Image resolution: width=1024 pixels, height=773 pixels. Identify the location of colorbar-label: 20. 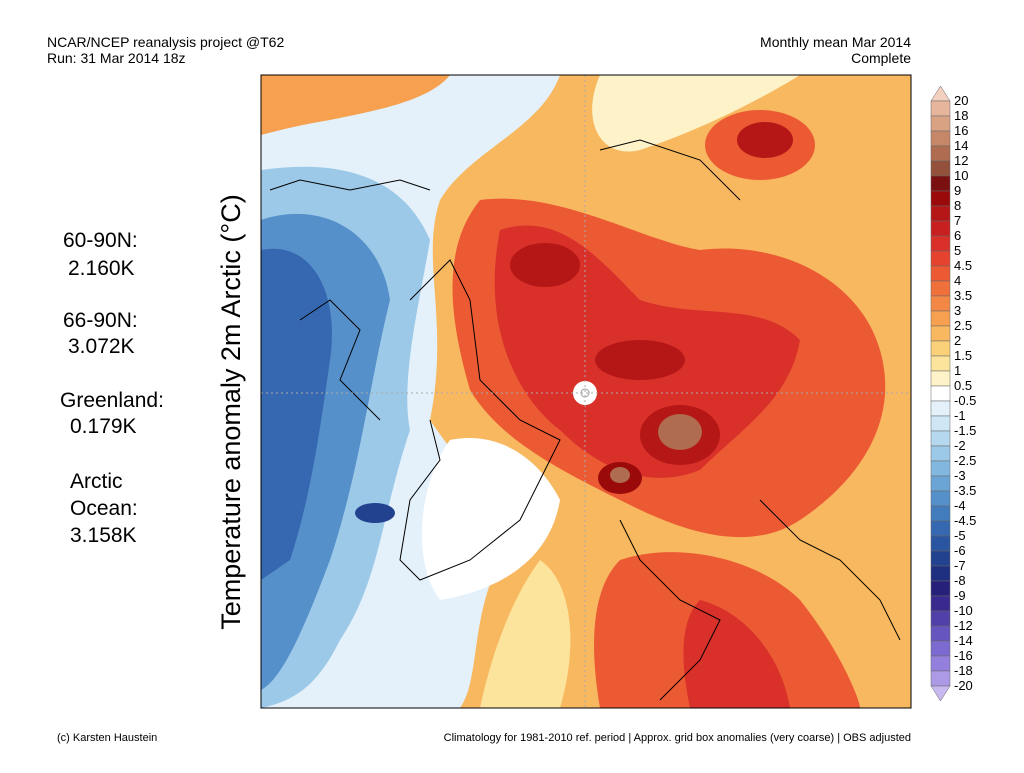
(961, 100).